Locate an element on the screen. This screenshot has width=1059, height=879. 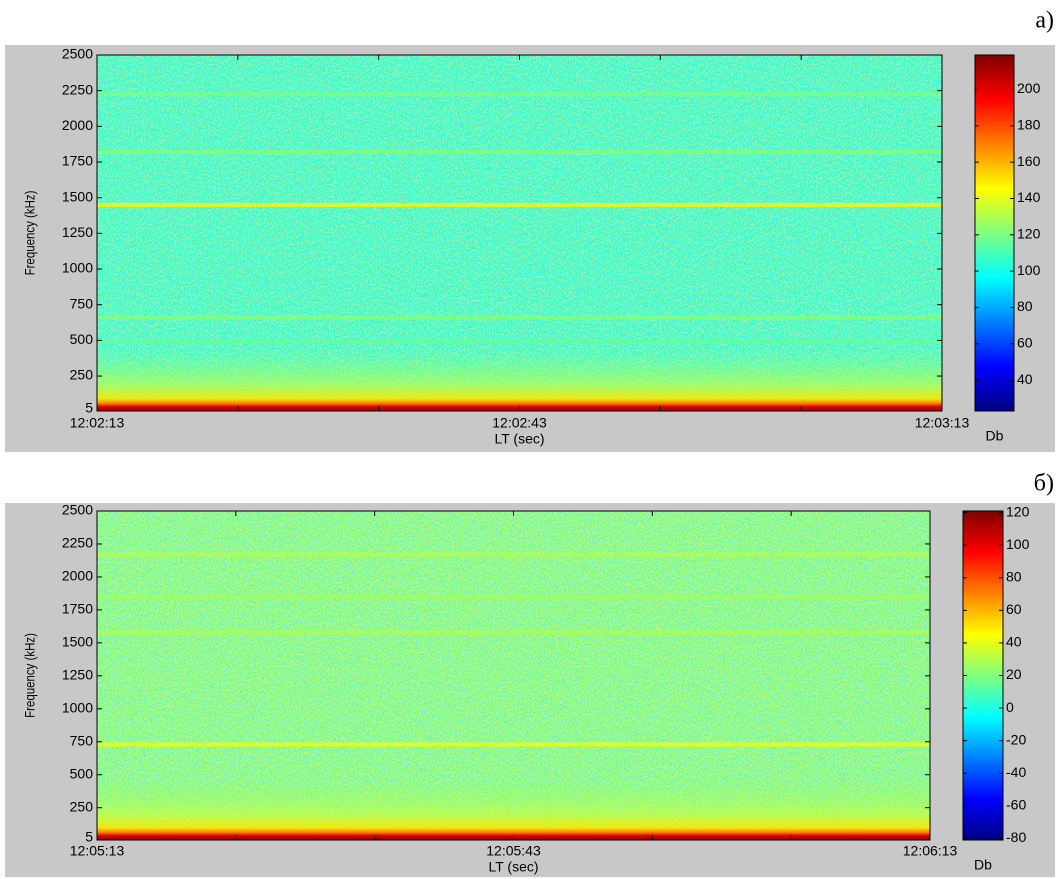
x-tick-label: 12:05:43 is located at coordinates (513, 851).